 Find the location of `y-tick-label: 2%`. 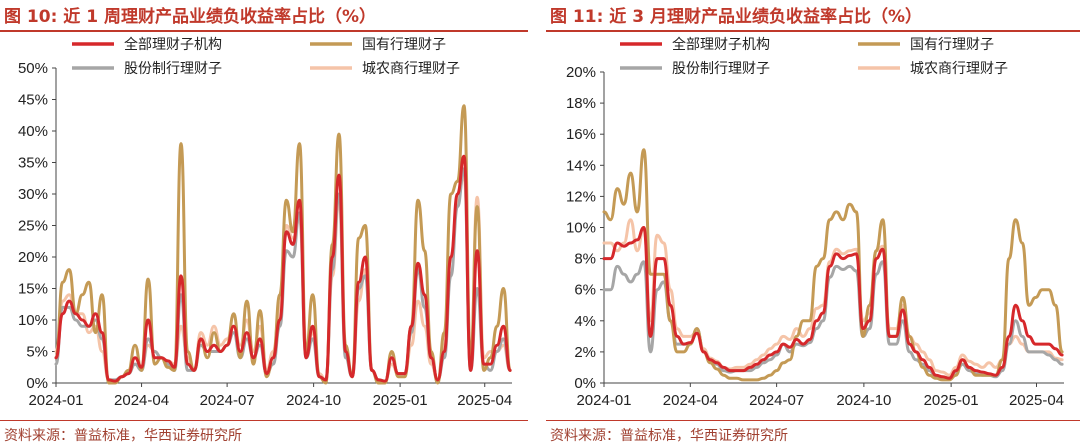

y-tick-label: 2% is located at coordinates (585, 352).